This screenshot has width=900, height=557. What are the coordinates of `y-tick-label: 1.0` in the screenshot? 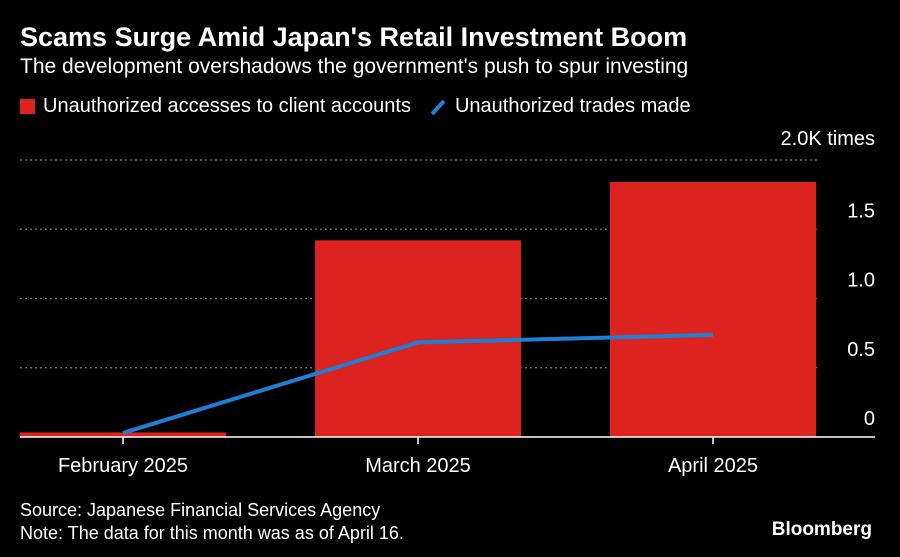 It's located at (861, 281).